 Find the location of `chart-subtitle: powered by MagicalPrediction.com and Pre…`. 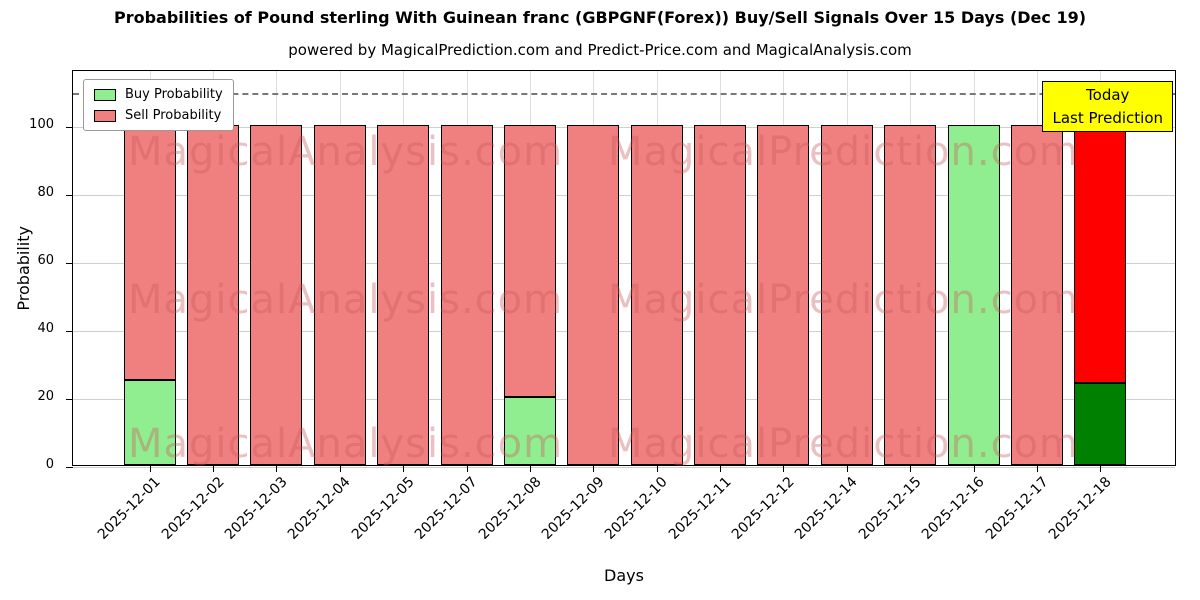

chart-subtitle: powered by MagicalPrediction.com and Pre… is located at coordinates (600, 50).